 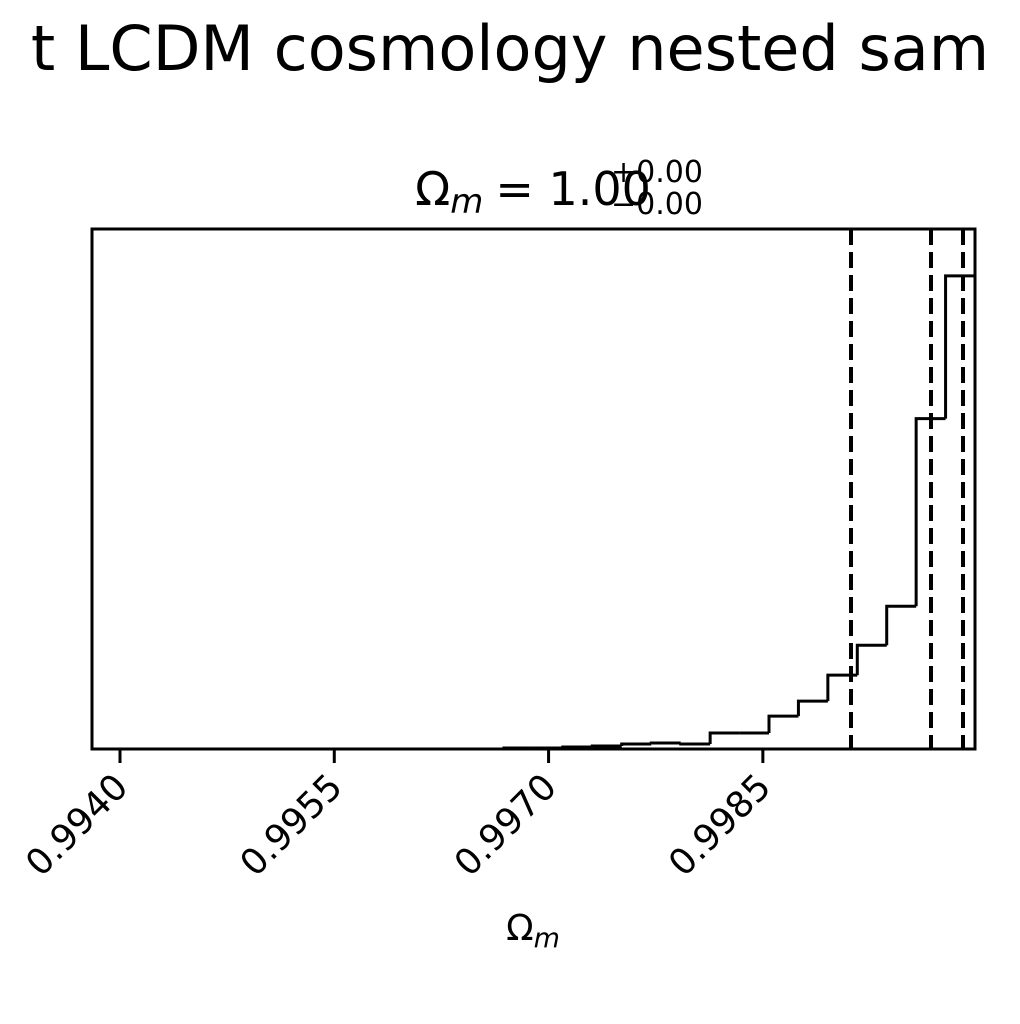 I want to click on lower-error: −0.00, so click(x=657, y=204).